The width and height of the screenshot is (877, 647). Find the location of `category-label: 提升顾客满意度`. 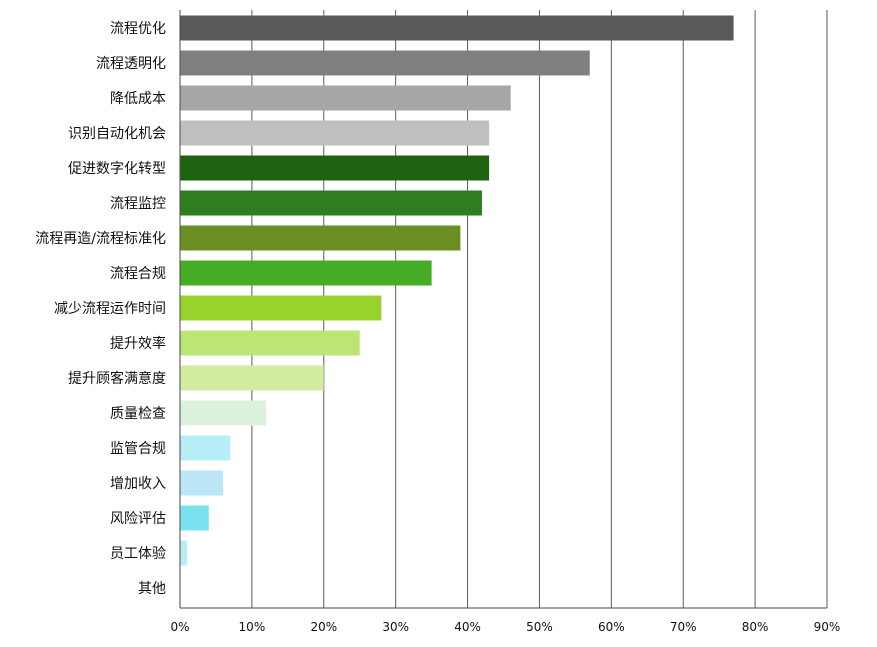

category-label: 提升顾客满意度 is located at coordinates (117, 378).